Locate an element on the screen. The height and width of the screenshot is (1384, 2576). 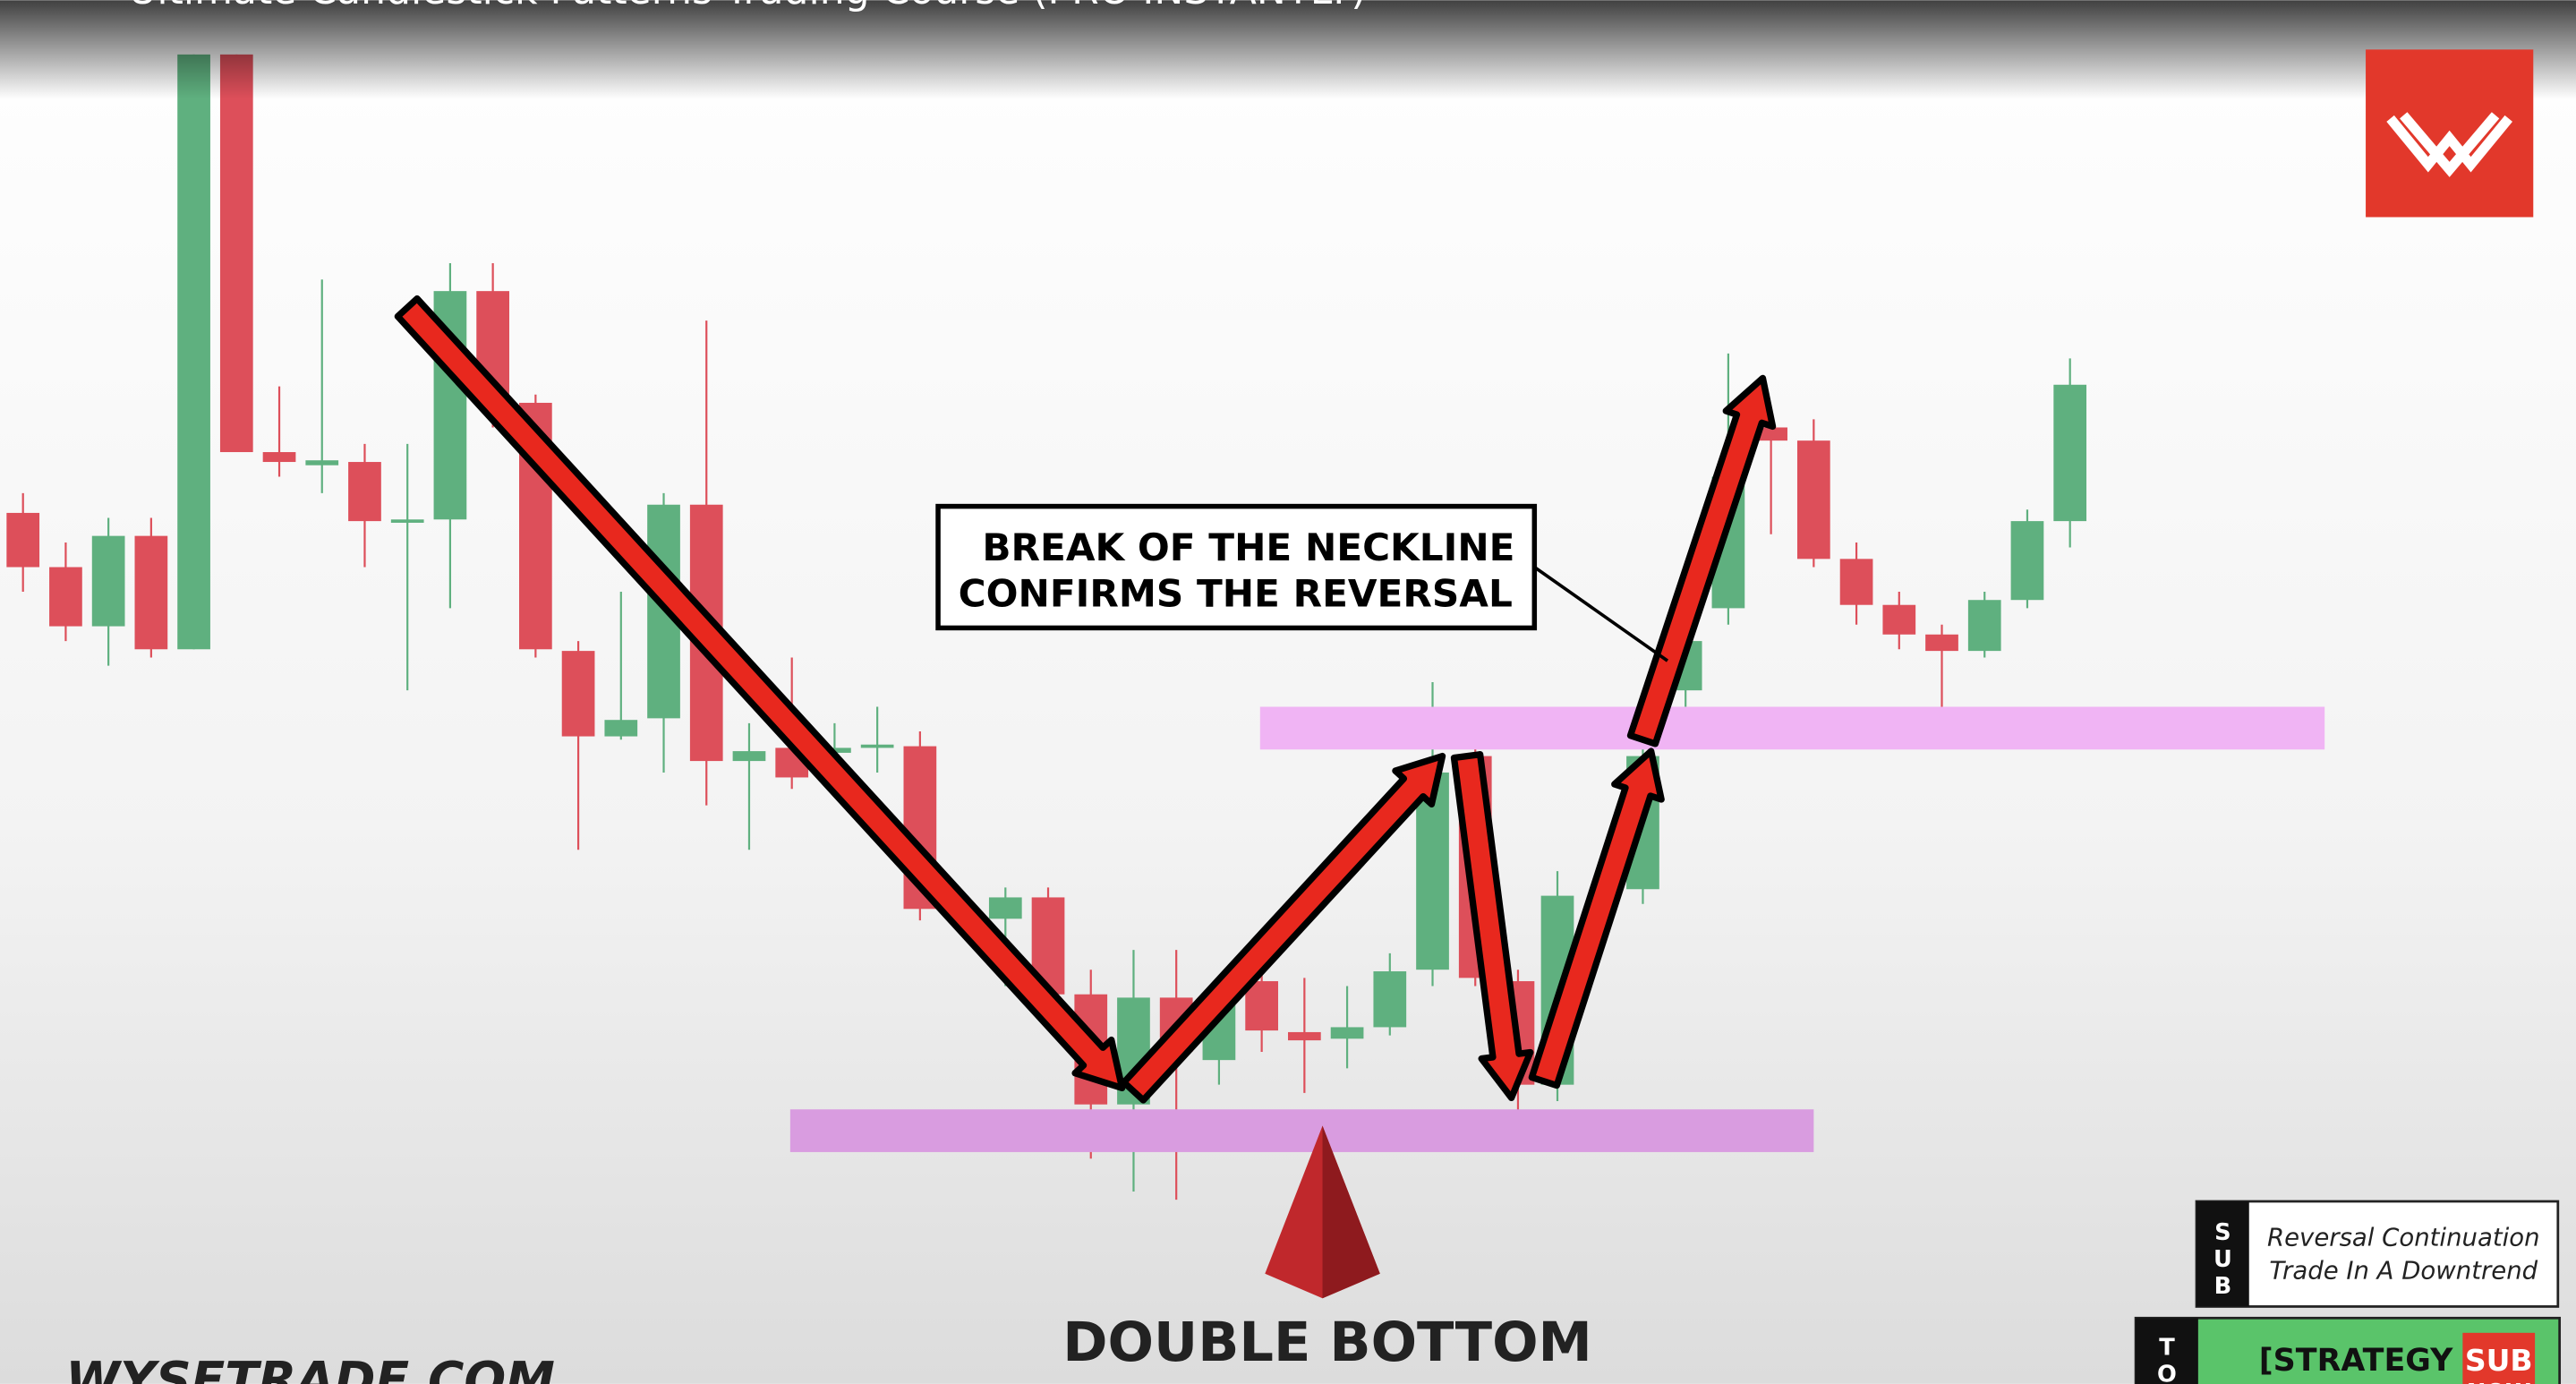
callout-text: CONFIRMS THE REVERSAL is located at coordinates (1236, 594).